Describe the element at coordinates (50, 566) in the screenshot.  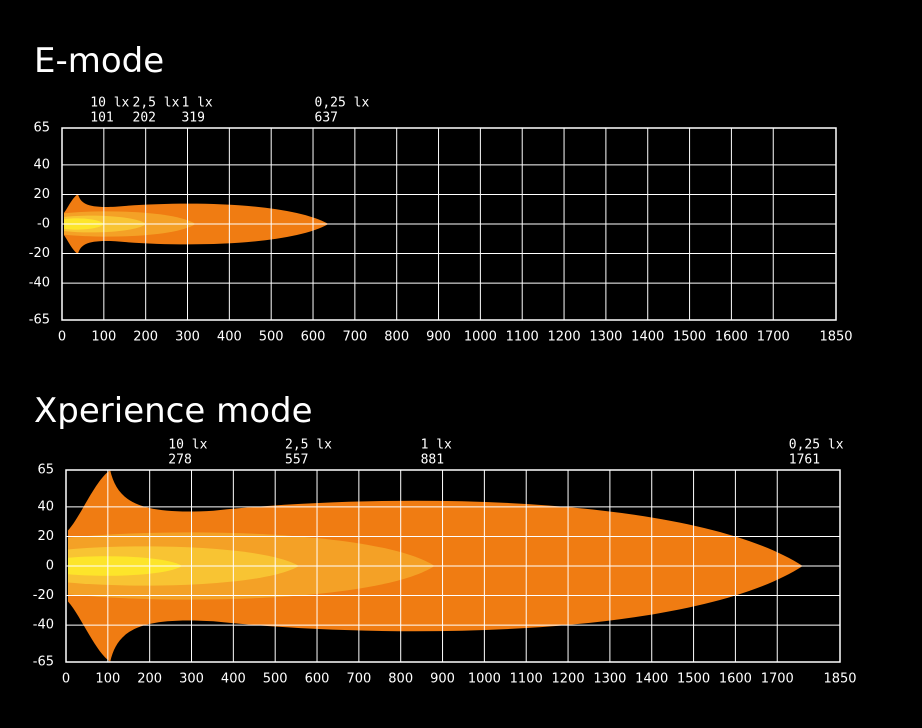
I see `y-tick-label: 0` at that location.